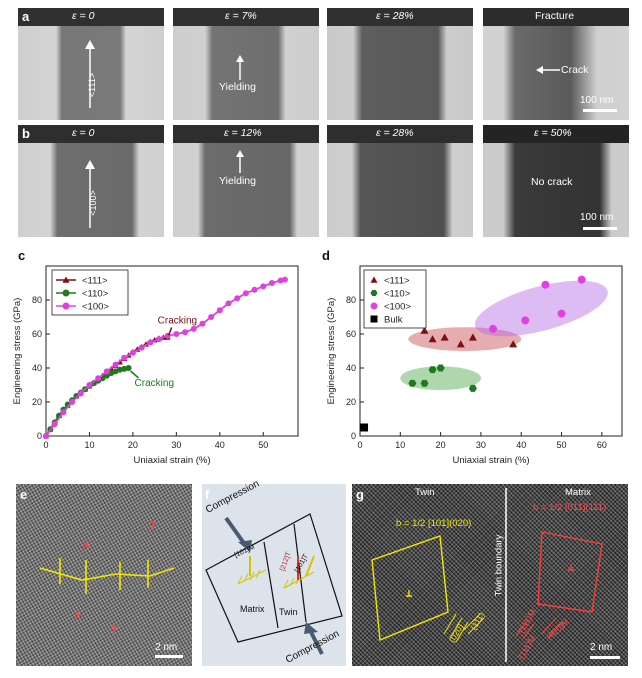 This screenshot has width=642, height=678. I want to click on schematic-g, so click(487, 575).